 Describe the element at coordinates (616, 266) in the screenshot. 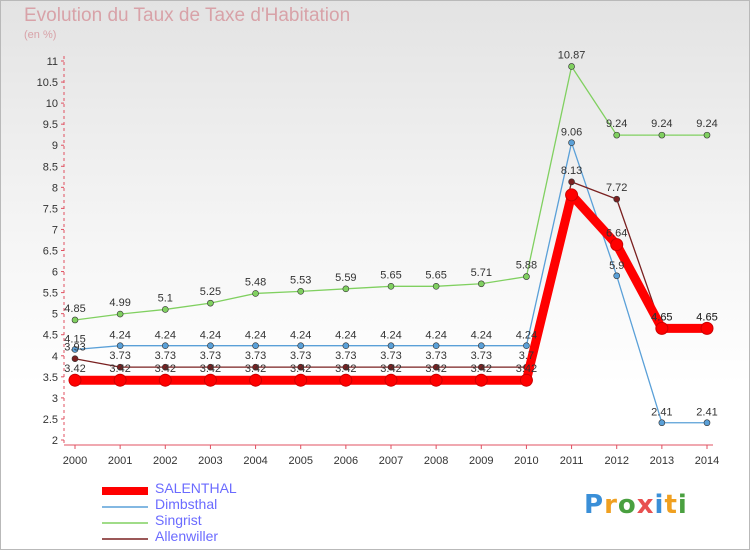

I see `data-label: 5.9` at that location.